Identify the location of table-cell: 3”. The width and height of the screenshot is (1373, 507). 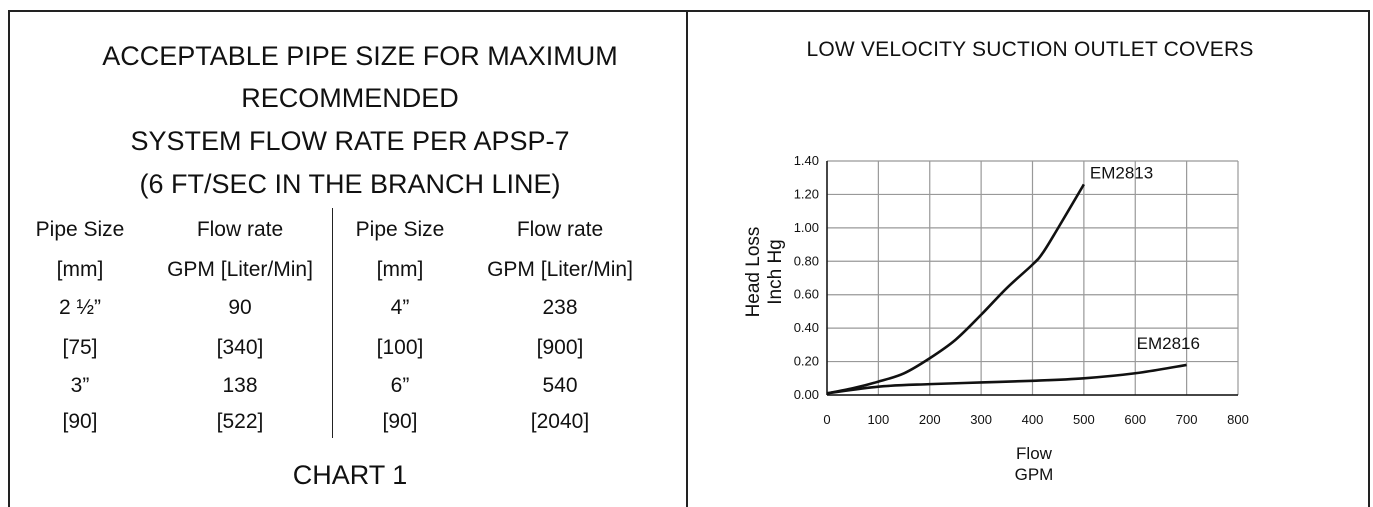
(80, 385).